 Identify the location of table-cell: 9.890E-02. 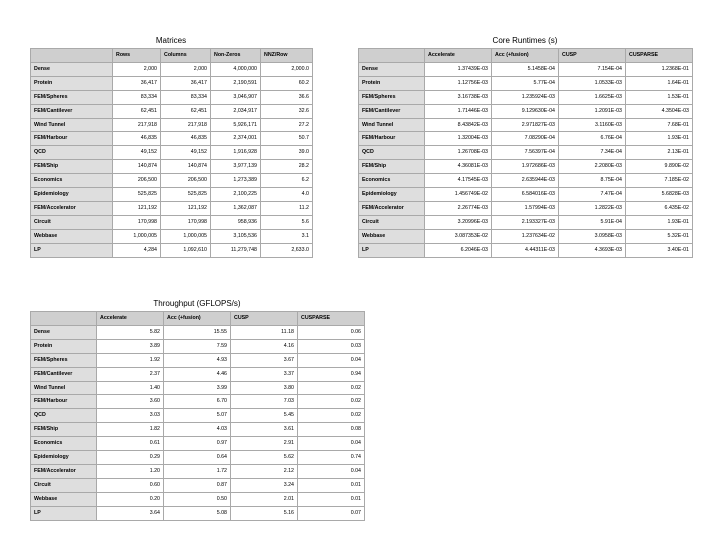
(659, 167).